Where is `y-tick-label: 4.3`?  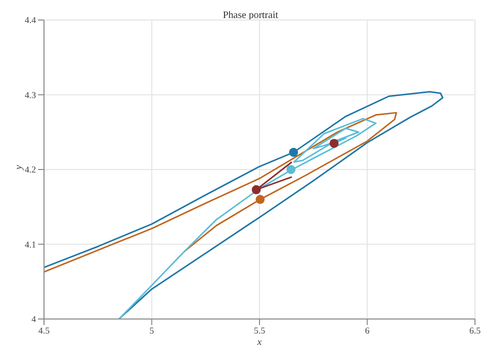 y-tick-label: 4.3 is located at coordinates (30, 95).